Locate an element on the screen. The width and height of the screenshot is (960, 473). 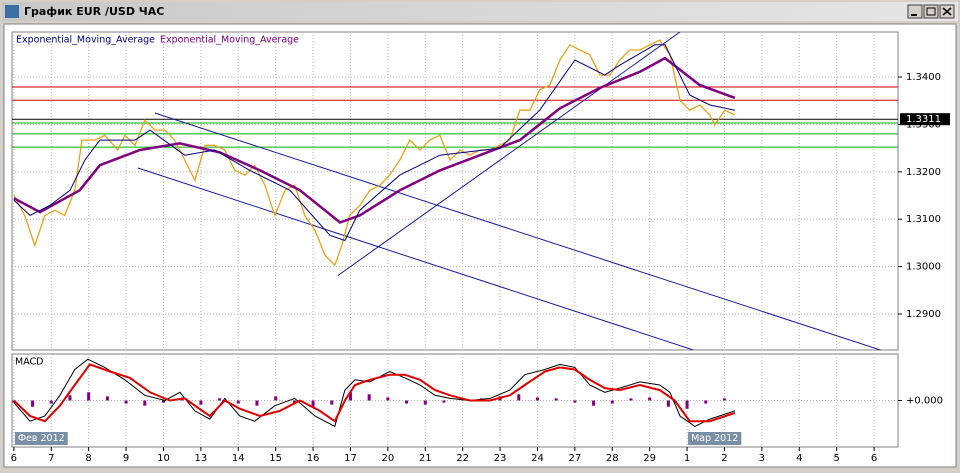
window-buttons is located at coordinates (931, 11).